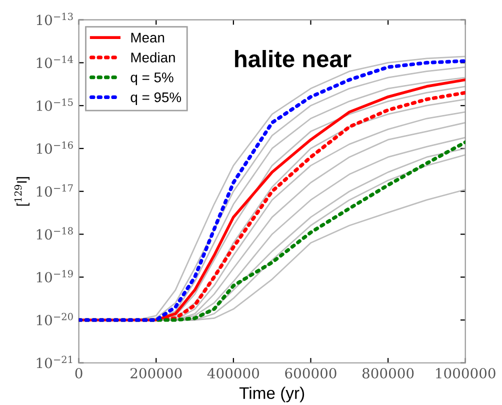 This screenshot has width=502, height=405. What do you see at coordinates (388, 373) in the screenshot?
I see `x-tick-label: 800000` at bounding box center [388, 373].